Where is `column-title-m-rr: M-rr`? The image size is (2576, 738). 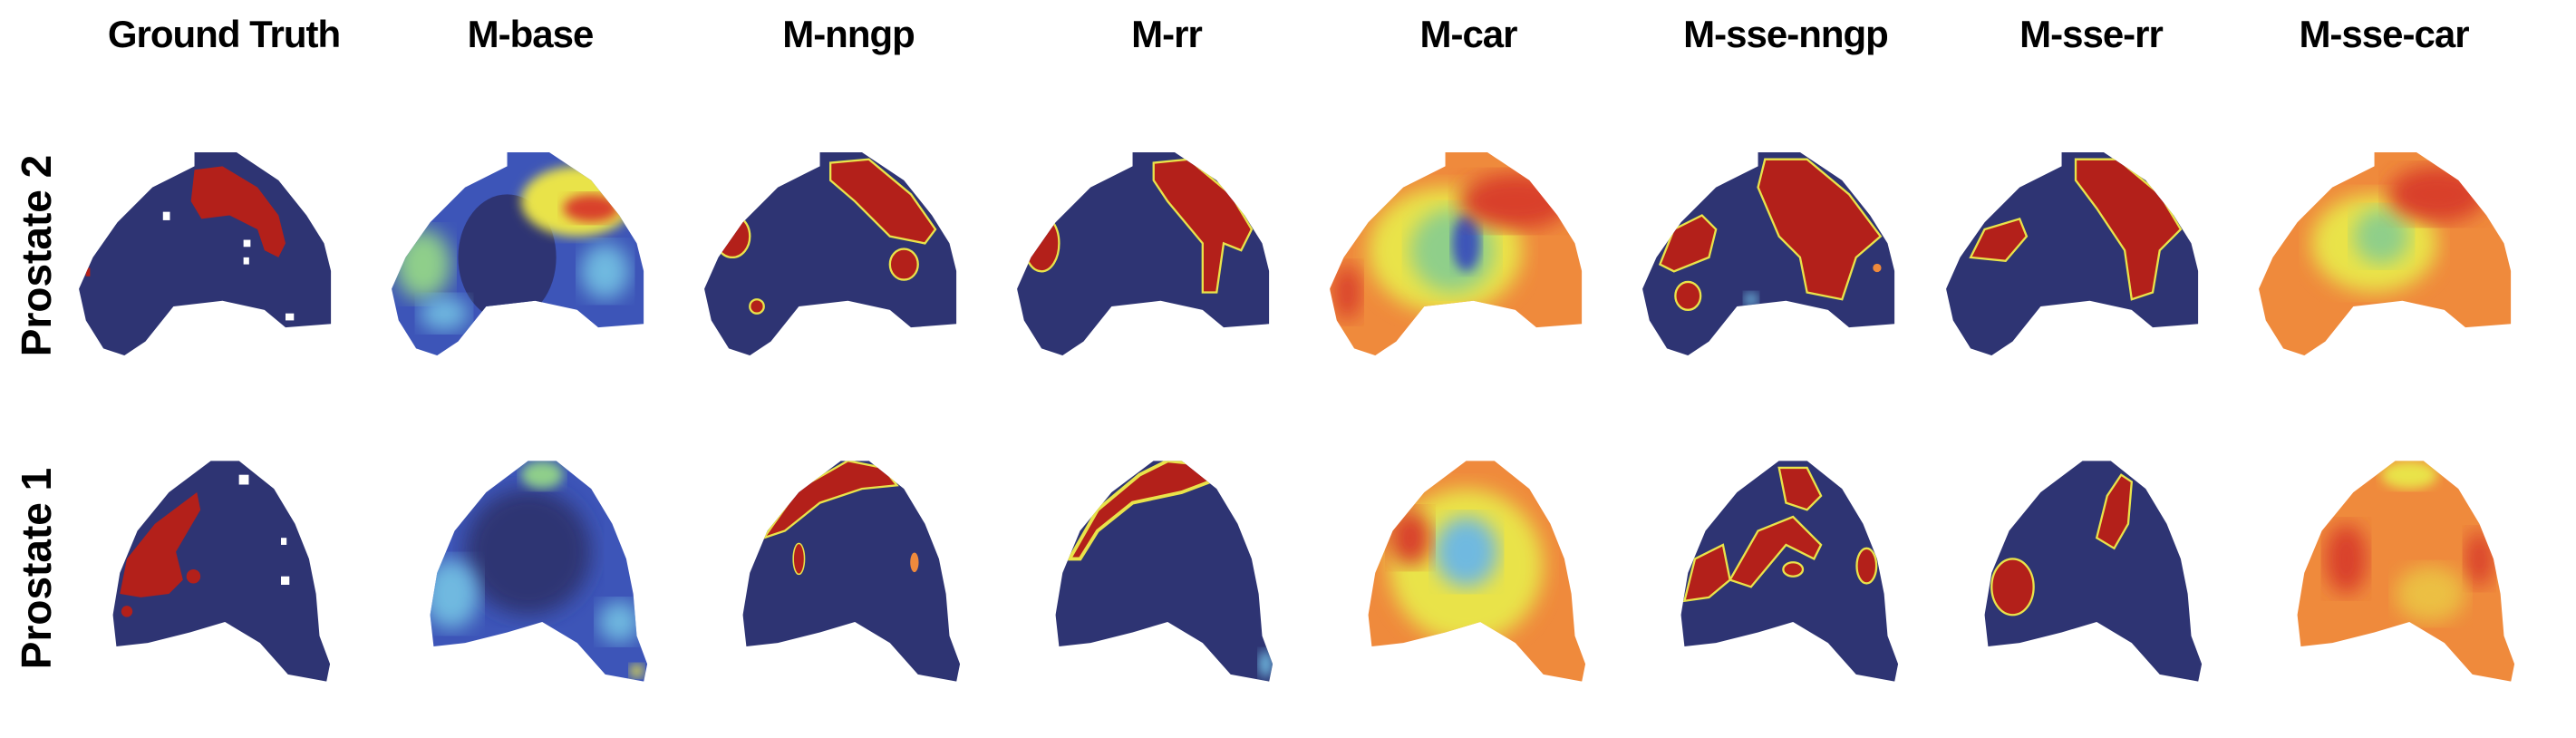
column-title-m-rr: M-rr is located at coordinates (1167, 34).